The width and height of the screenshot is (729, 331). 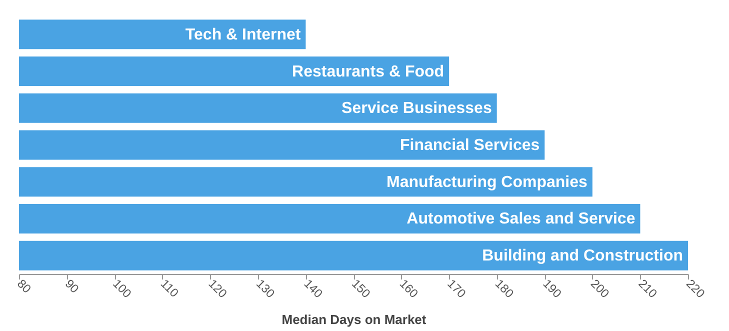 I want to click on x-tick-label: 210, so click(x=648, y=288).